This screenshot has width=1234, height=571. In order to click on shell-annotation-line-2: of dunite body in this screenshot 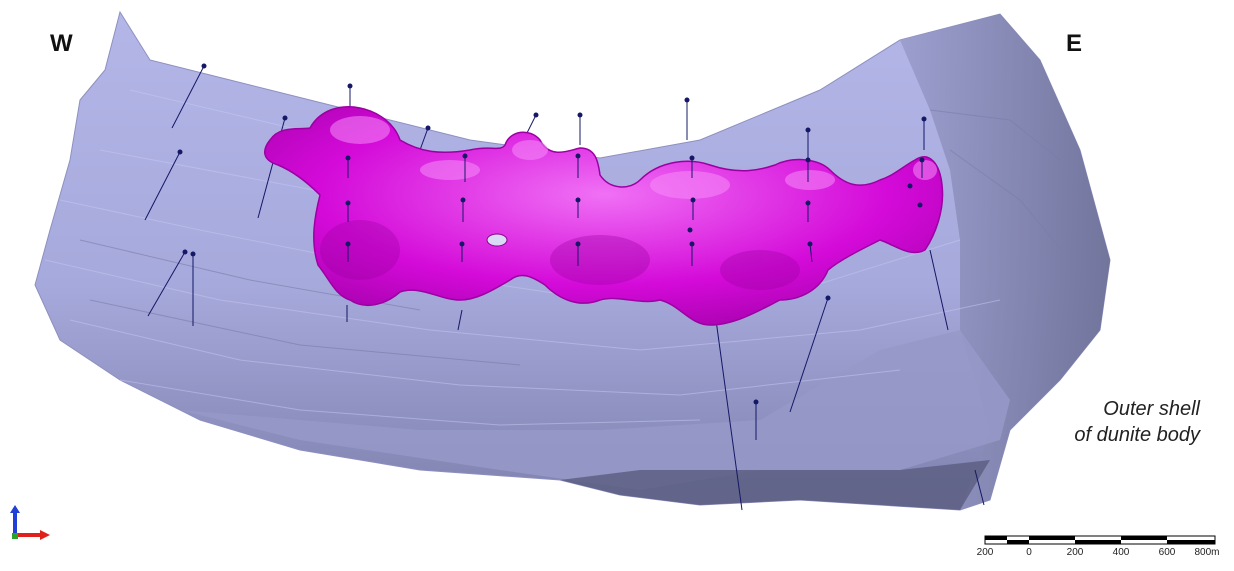, I will do `click(1137, 435)`.